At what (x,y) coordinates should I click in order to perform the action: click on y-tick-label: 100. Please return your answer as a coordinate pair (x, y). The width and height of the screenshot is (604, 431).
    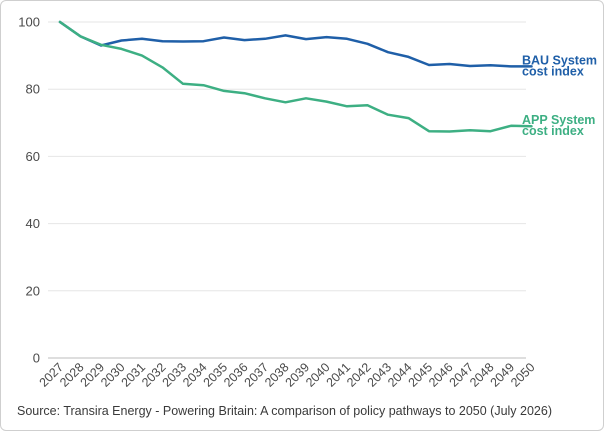
    Looking at the image, I should click on (29, 22).